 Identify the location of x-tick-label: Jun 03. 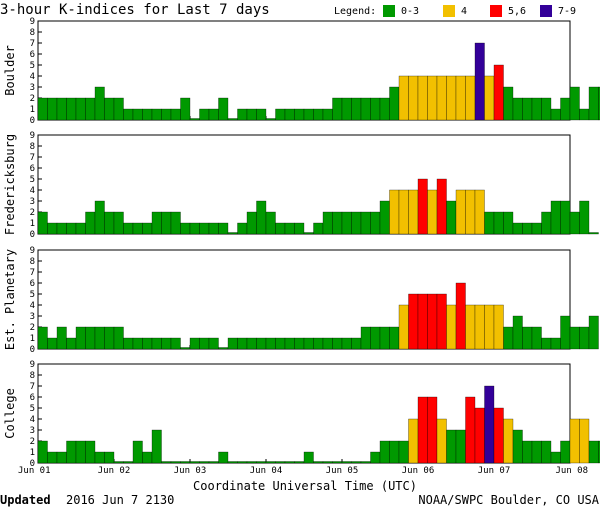
(190, 471).